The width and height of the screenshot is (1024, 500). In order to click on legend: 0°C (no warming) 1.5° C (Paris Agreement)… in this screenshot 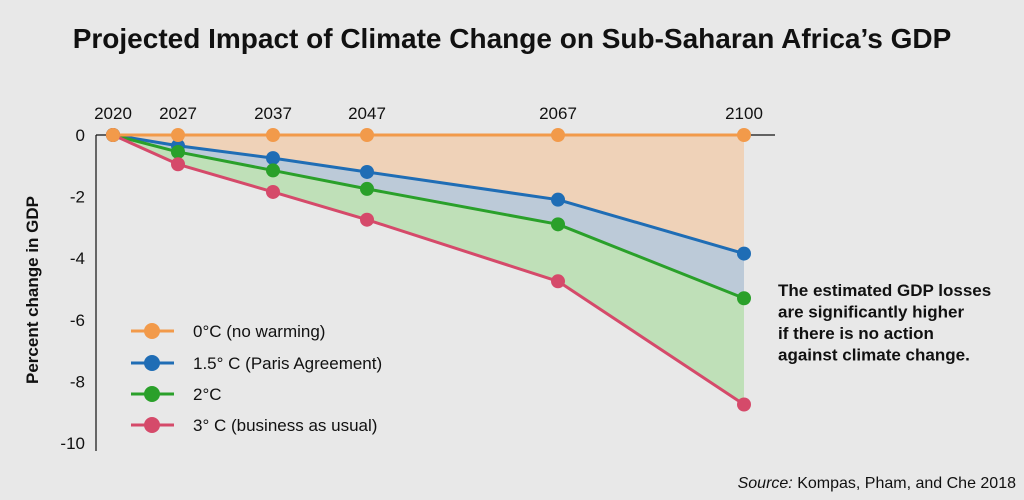, I will do `click(256, 378)`.